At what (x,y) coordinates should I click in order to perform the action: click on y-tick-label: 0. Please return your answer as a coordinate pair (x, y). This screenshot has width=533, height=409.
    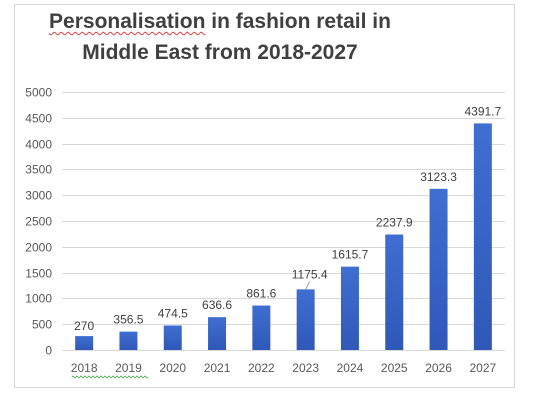
    Looking at the image, I should click on (48, 351).